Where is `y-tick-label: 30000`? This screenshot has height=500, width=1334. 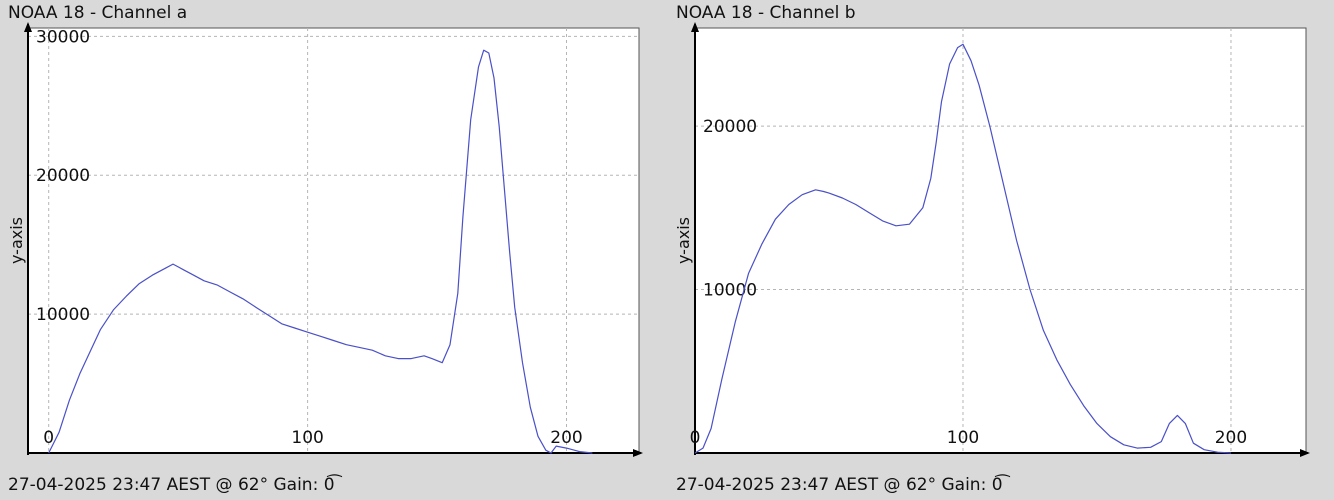
y-tick-label: 30000 is located at coordinates (63, 37).